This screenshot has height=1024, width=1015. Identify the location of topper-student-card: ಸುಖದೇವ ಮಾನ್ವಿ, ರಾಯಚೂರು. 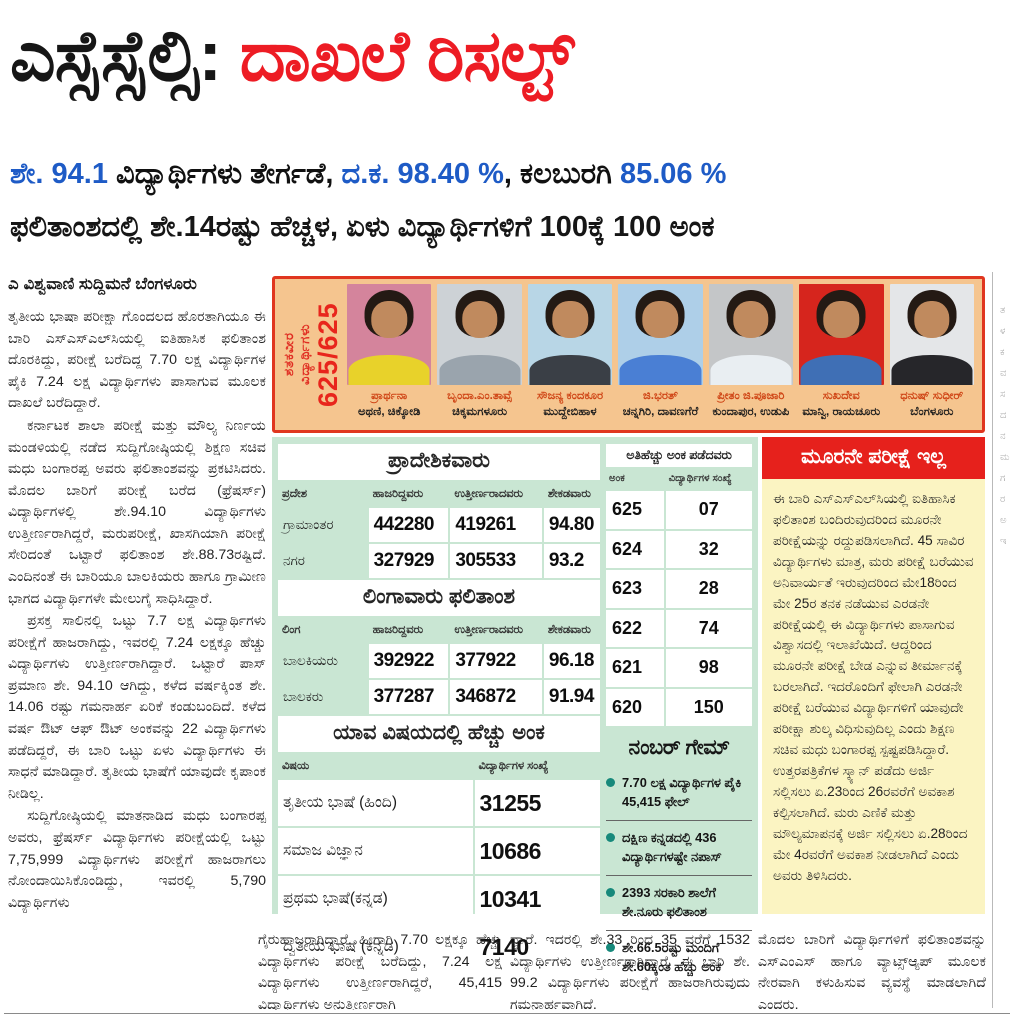
(841, 354).